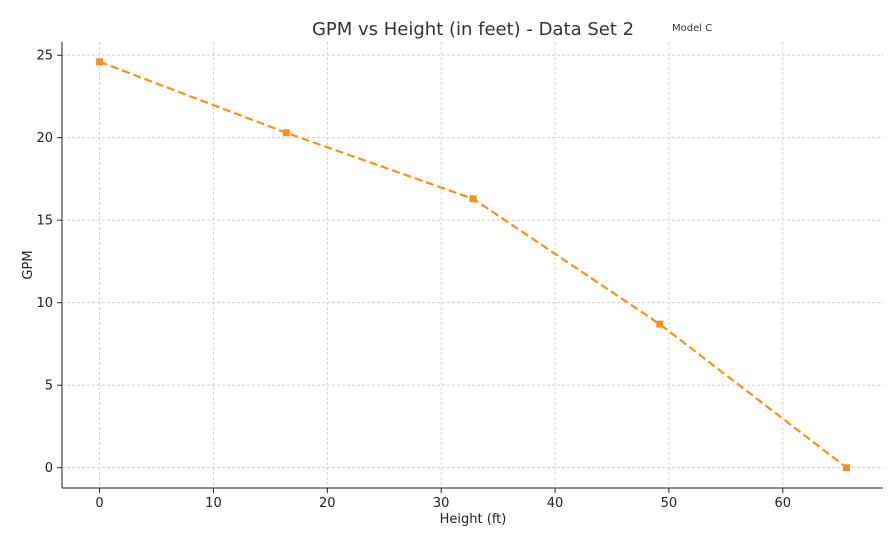  What do you see at coordinates (49, 262) in the screenshot?
I see `y-ticks: 0 5 10 15 20 25` at bounding box center [49, 262].